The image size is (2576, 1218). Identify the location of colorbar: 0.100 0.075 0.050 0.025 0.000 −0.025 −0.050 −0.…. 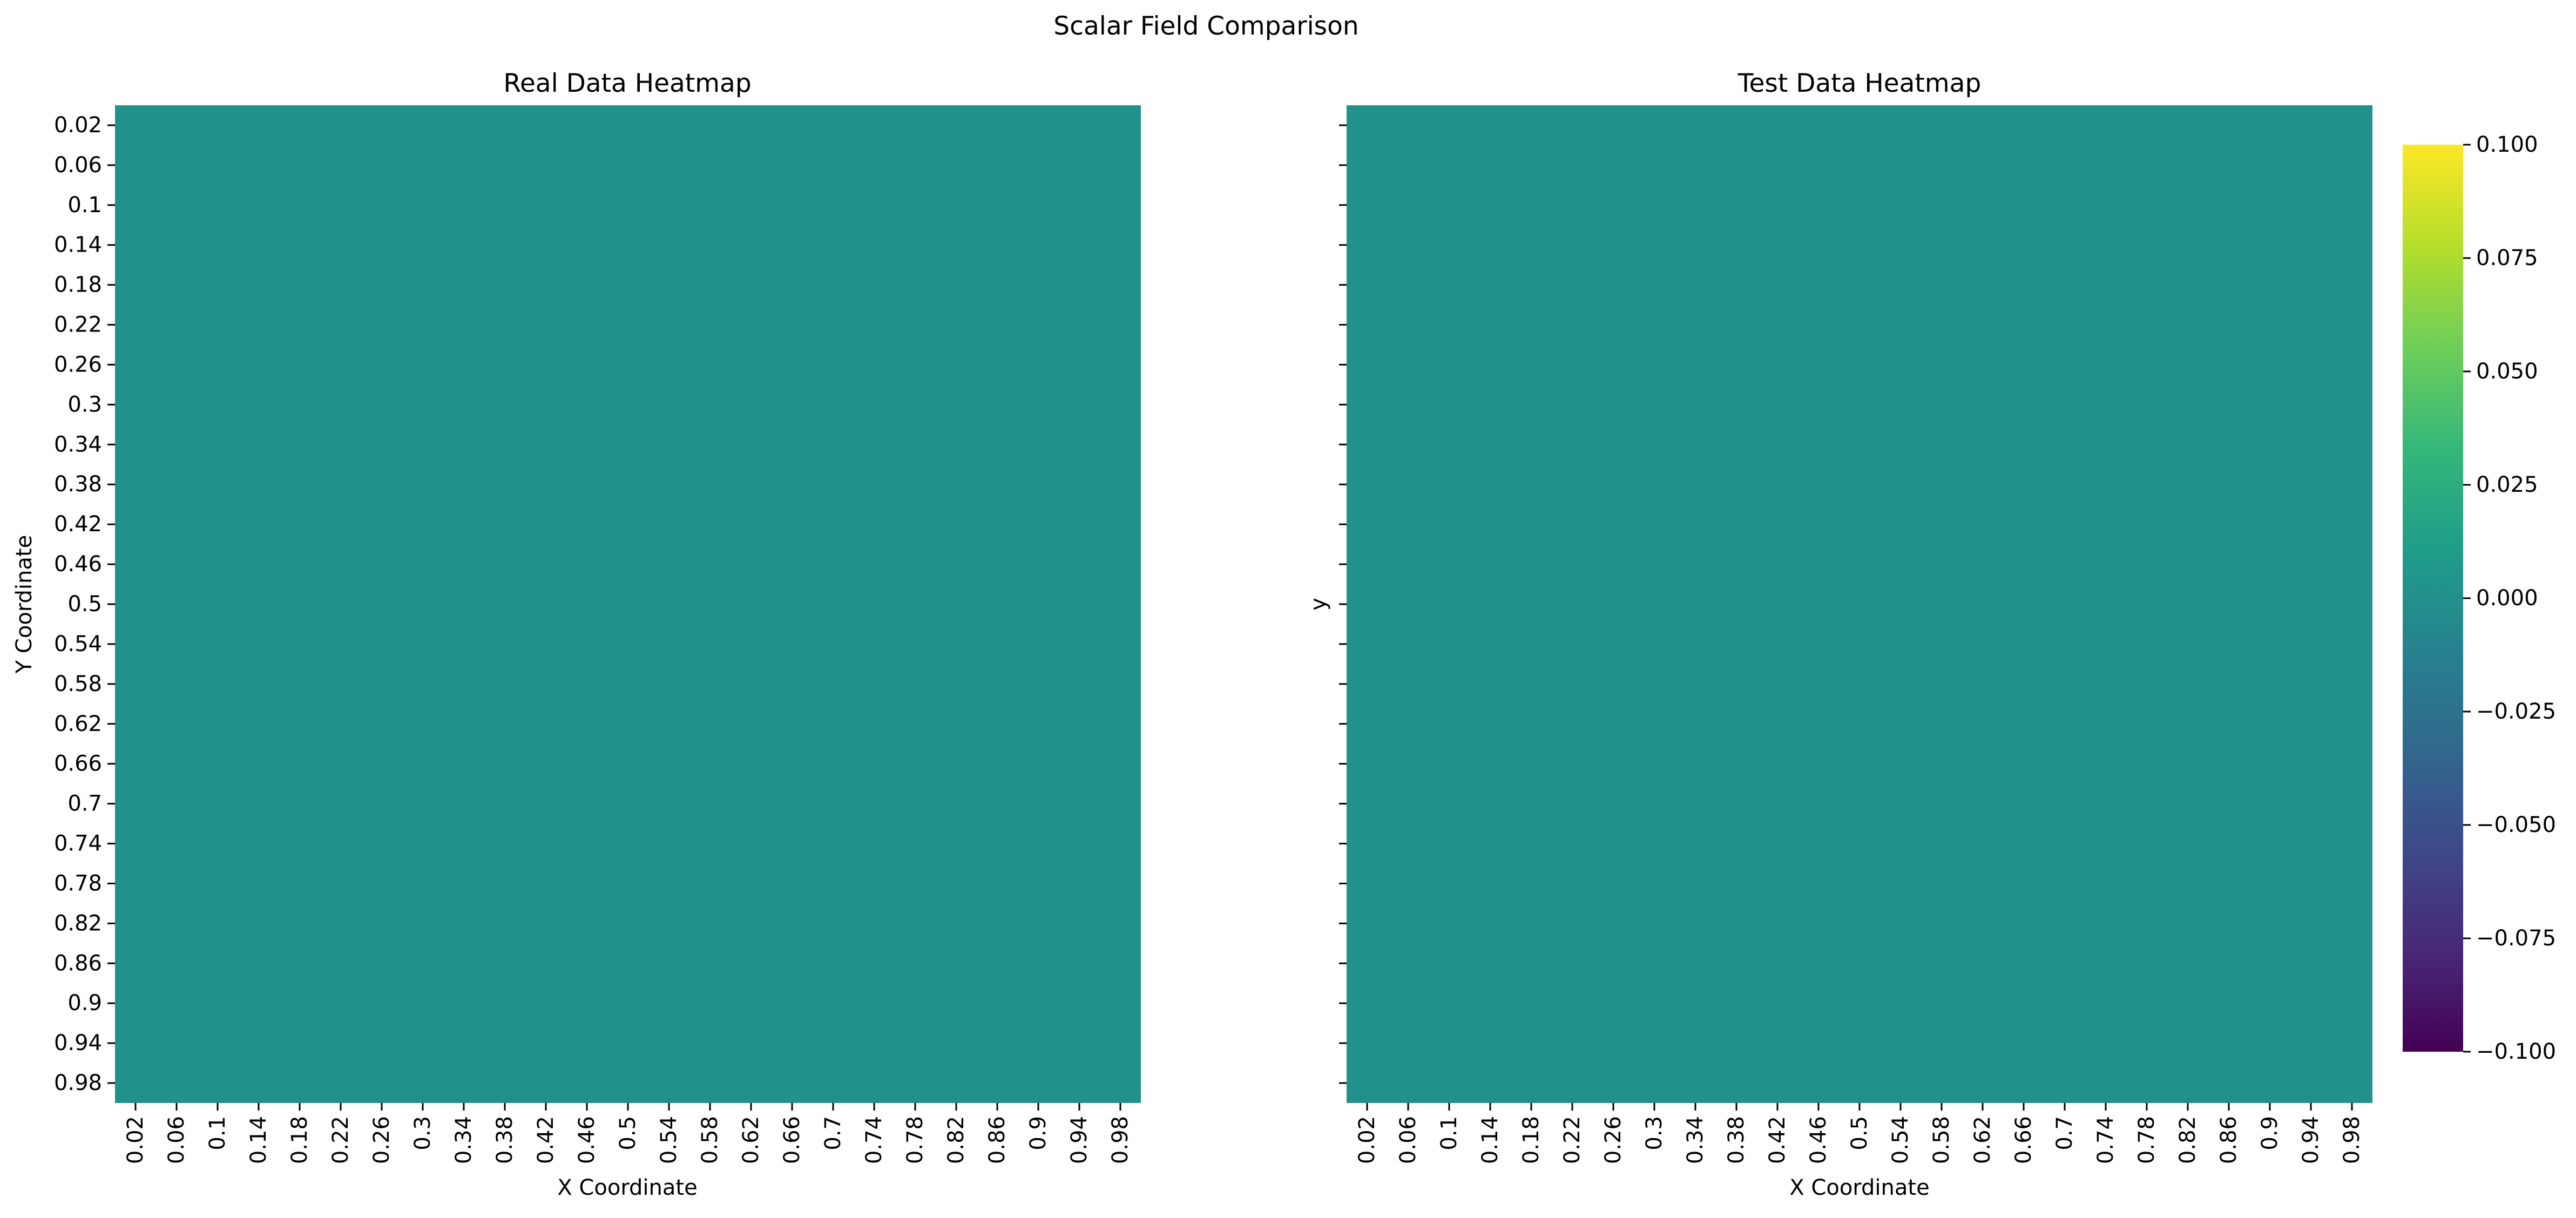
(2479, 598).